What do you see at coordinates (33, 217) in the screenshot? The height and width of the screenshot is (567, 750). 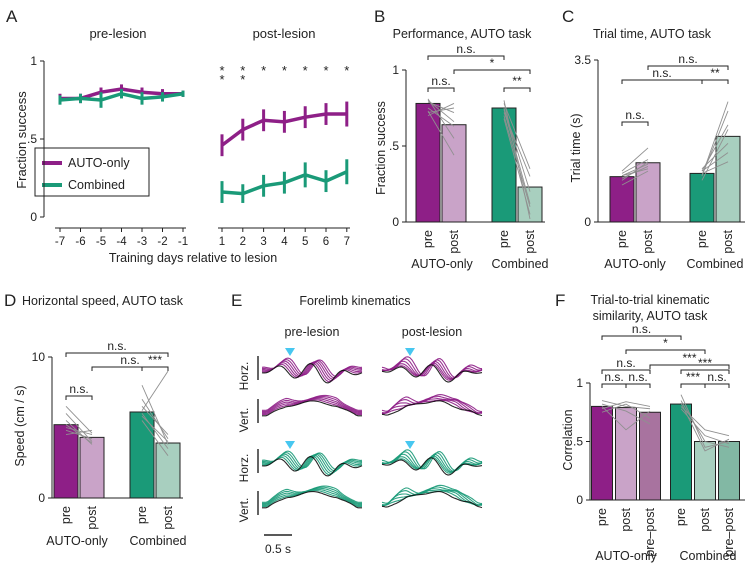 I see `panel-a-ytick-label: 0` at bounding box center [33, 217].